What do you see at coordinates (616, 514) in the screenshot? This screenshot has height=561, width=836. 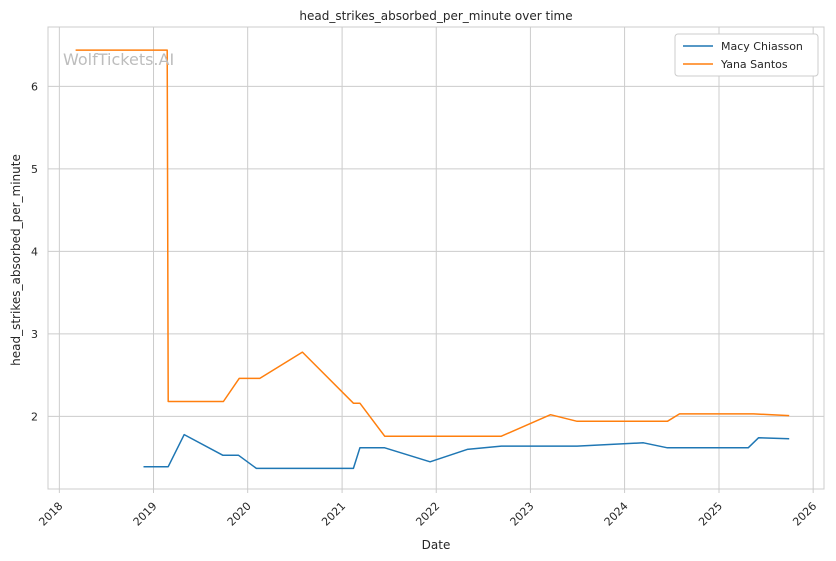 I see `x-tick-label: 2024` at bounding box center [616, 514].